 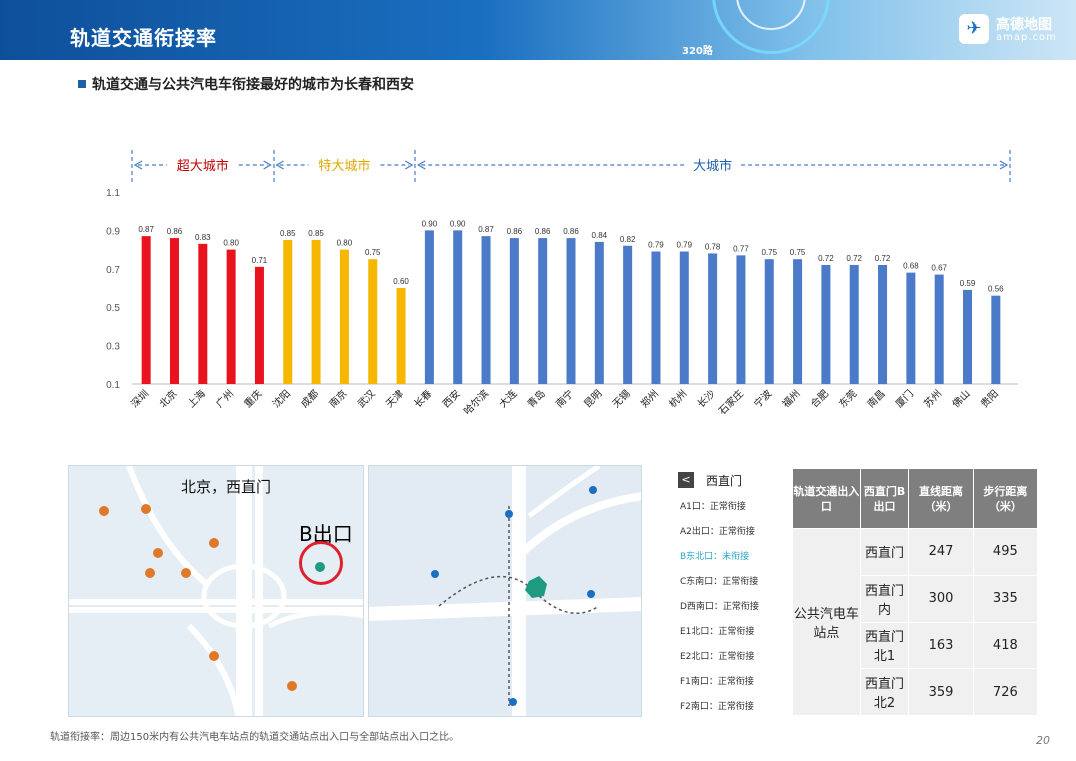 I want to click on category-label: 无锡, so click(x=620, y=398).